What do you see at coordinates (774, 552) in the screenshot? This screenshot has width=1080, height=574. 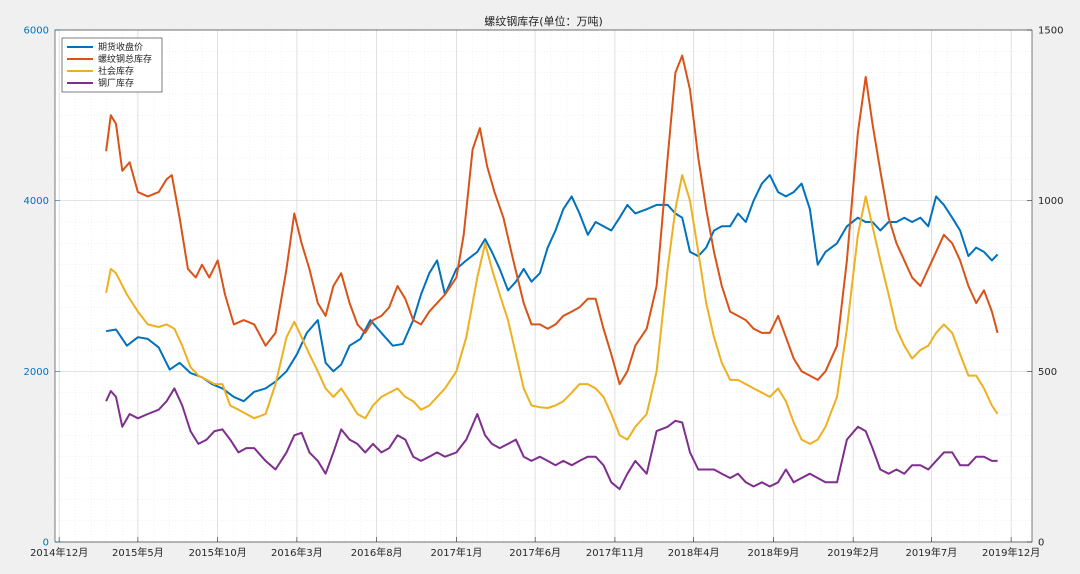 I see `x-tick-label: 2018年9月` at bounding box center [774, 552].